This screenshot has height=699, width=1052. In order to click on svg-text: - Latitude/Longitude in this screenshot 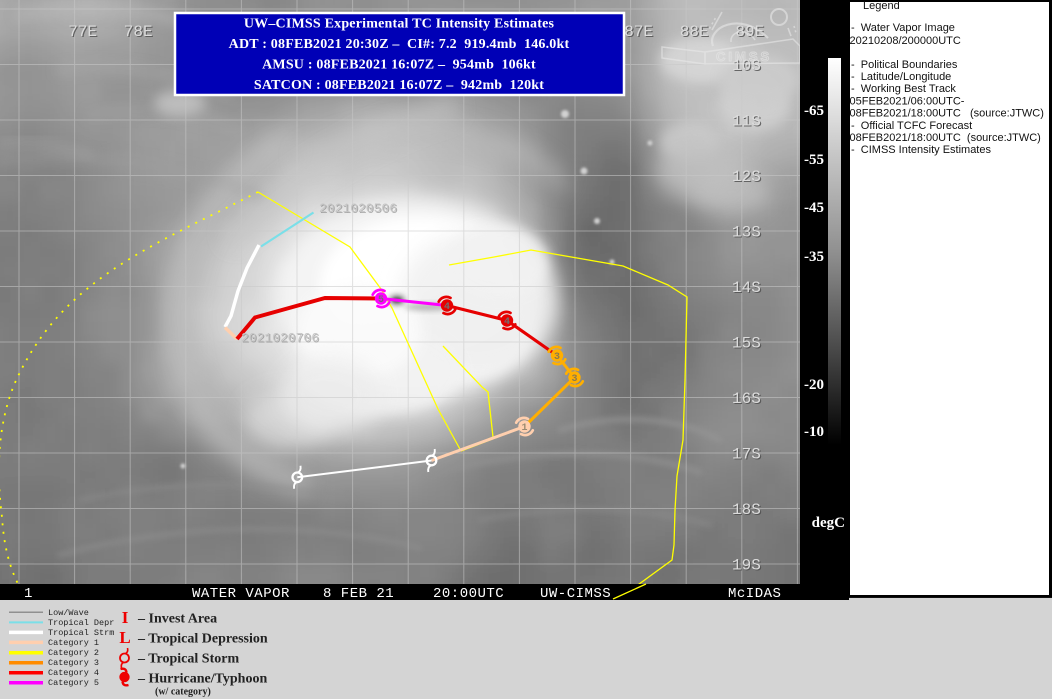, I will do `click(901, 77)`.